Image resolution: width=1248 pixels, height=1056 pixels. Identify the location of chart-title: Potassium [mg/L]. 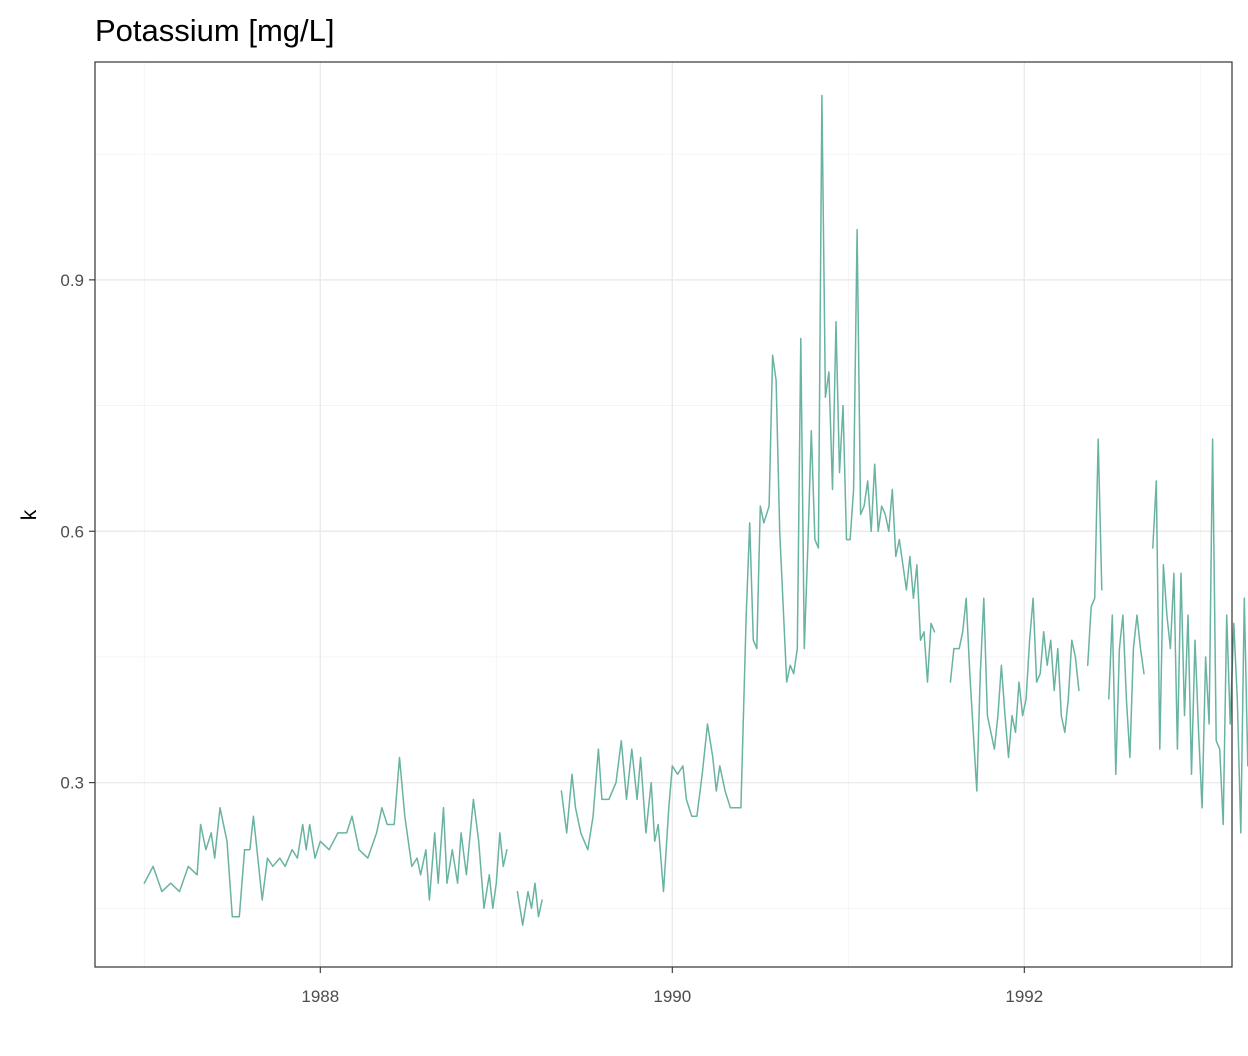
(214, 30).